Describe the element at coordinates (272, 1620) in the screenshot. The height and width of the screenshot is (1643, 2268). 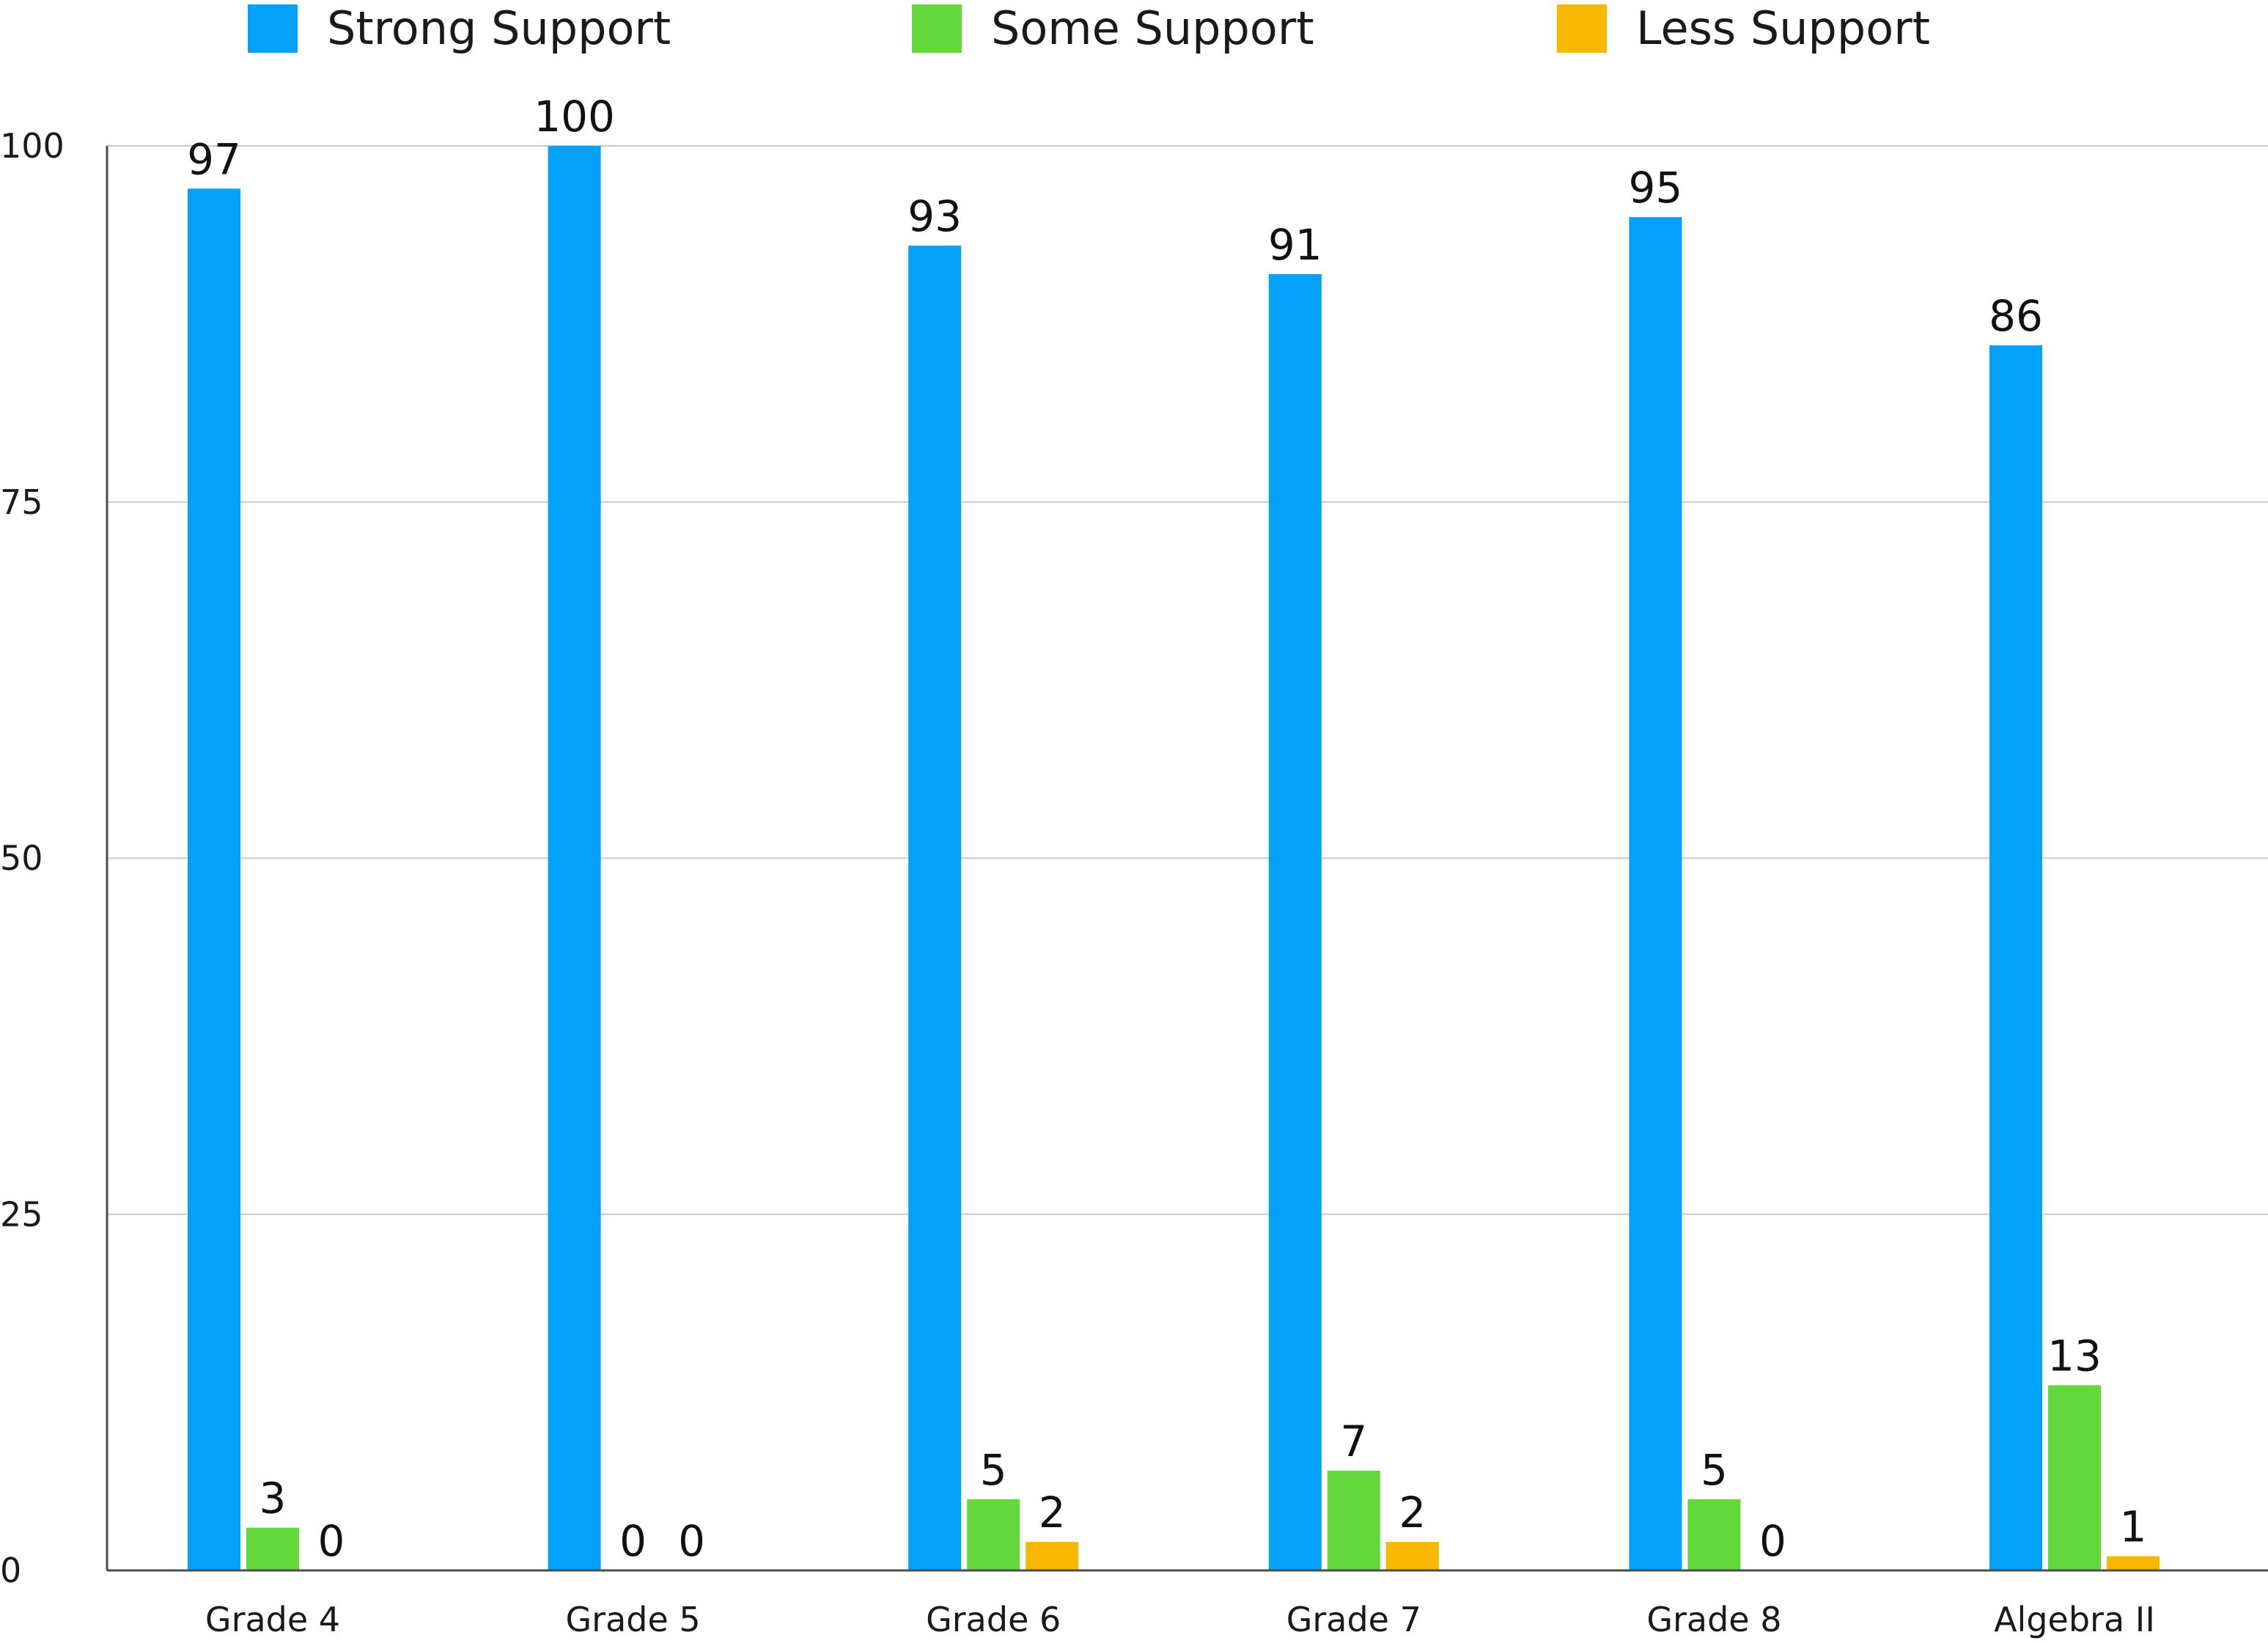
I see `category-label-grade-4: Grade 4` at that location.